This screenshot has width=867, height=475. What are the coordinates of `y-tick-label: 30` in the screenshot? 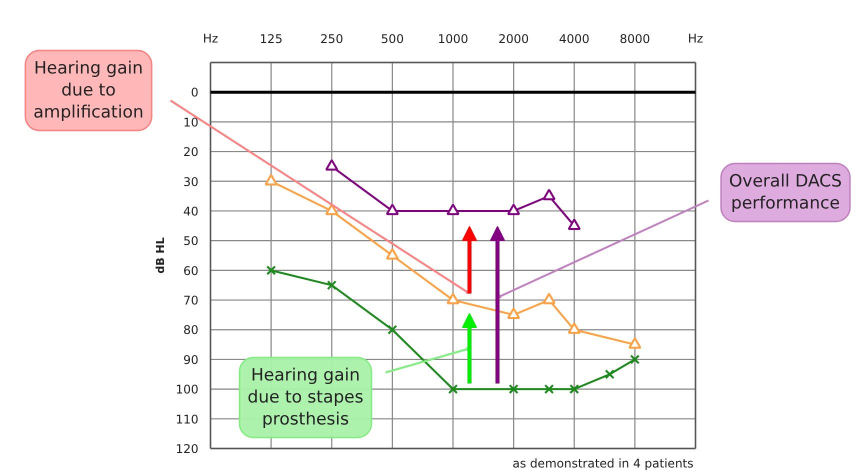 It's located at (191, 181).